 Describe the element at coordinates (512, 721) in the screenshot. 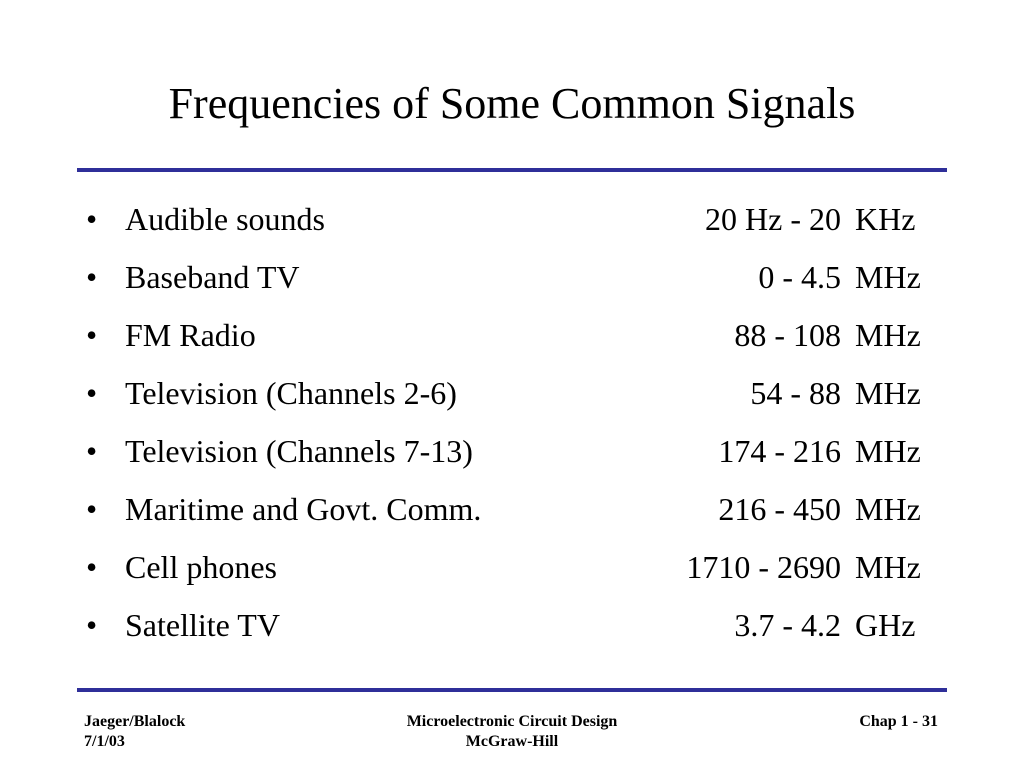

I see `footer-book-title: Microelectronic Circuit Design` at that location.